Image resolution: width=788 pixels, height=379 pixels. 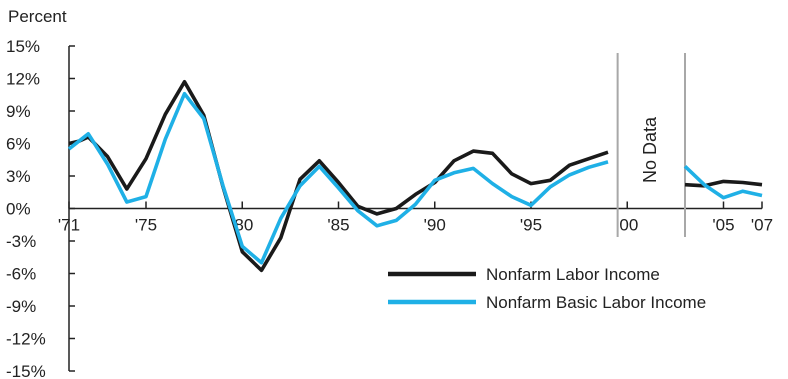 I want to click on no-data-label: No Data, so click(x=650, y=149).